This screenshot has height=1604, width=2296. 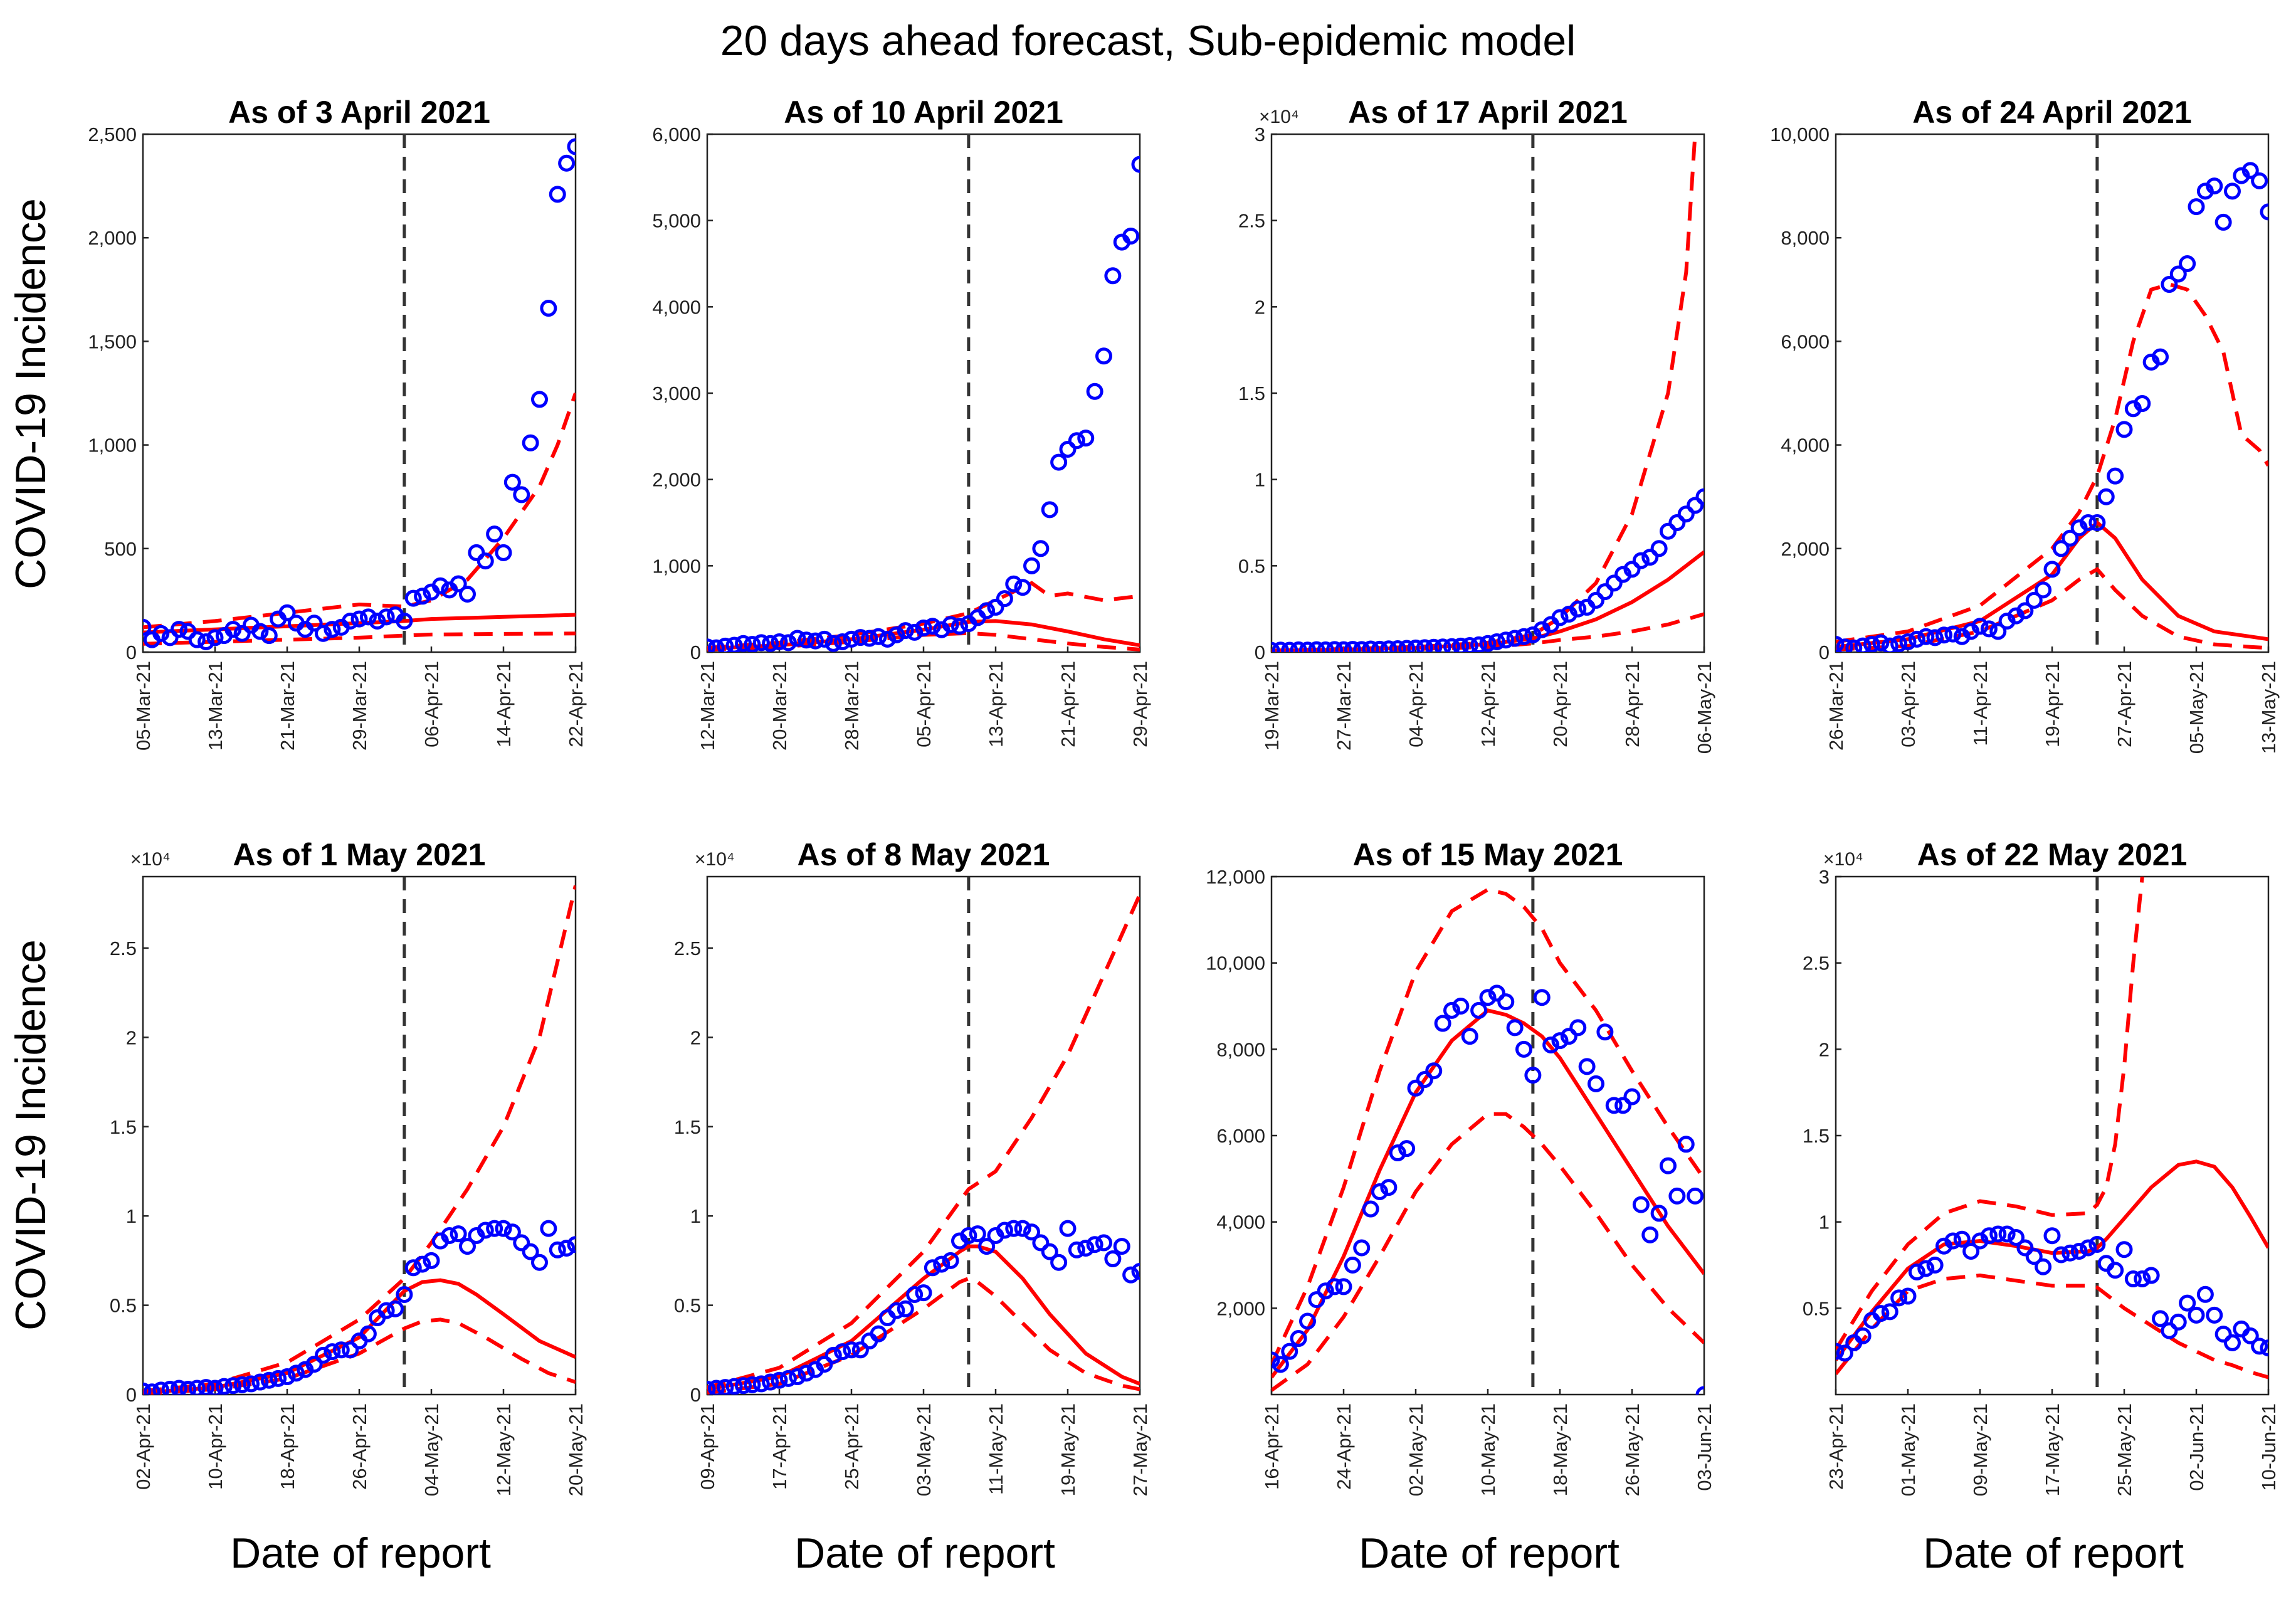 What do you see at coordinates (1489, 1553) in the screenshot?
I see `x-axis-label-3: Date of report` at bounding box center [1489, 1553].